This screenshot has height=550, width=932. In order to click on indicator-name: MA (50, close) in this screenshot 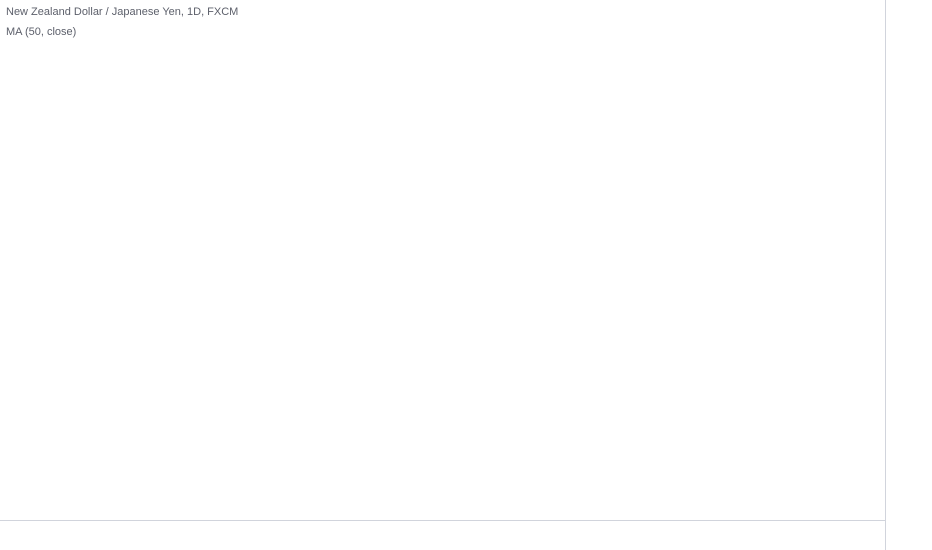, I will do `click(41, 32)`.